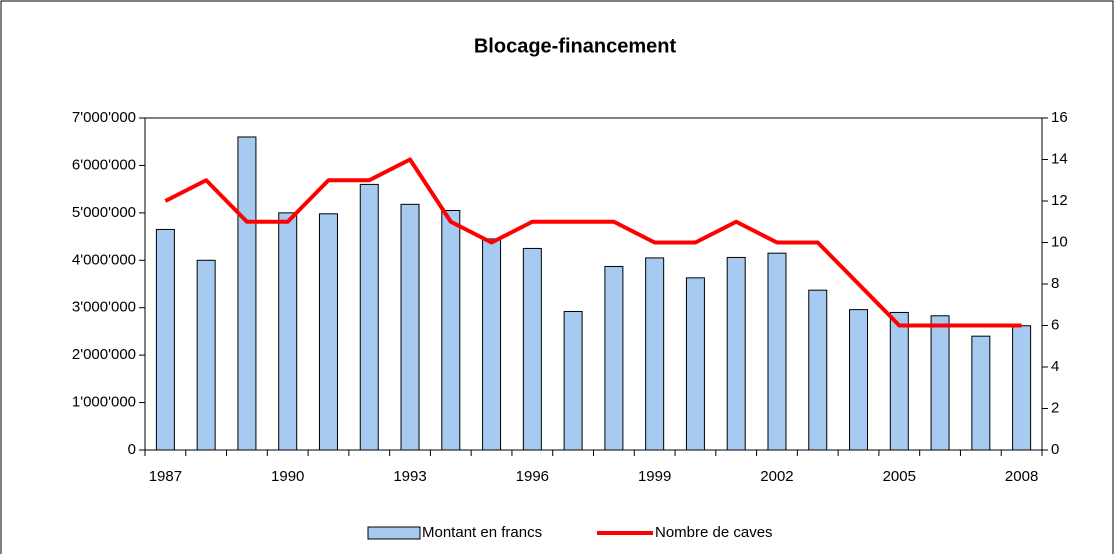  What do you see at coordinates (1055, 366) in the screenshot?
I see `y2-tick-label: 4` at bounding box center [1055, 366].